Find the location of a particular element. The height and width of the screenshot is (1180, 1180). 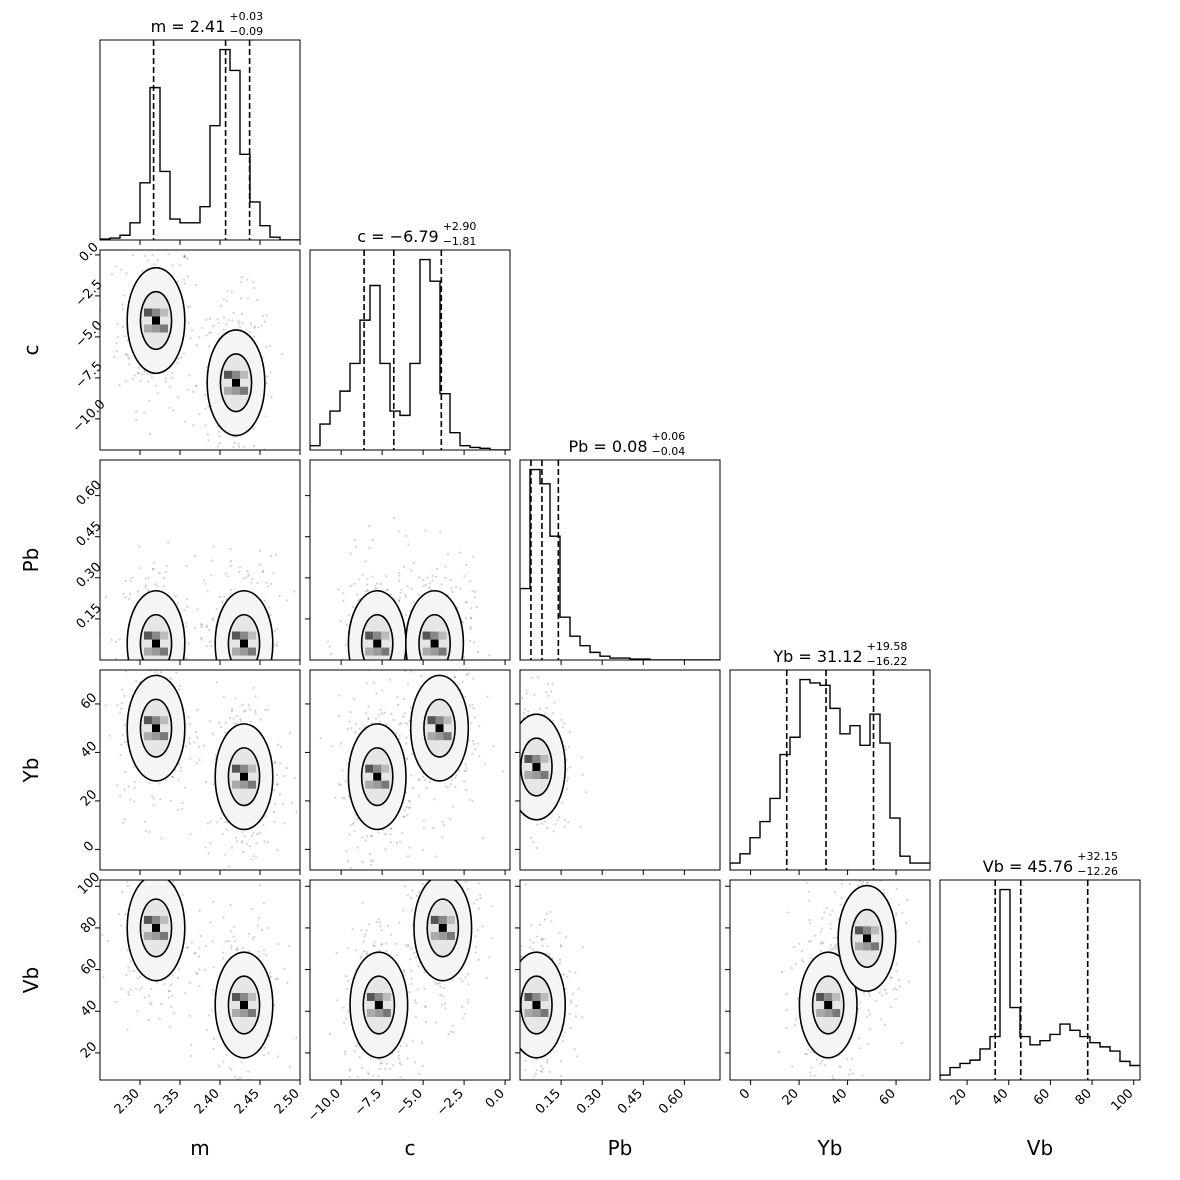

y-tick-label-c: 0.0 is located at coordinates (89, 252).